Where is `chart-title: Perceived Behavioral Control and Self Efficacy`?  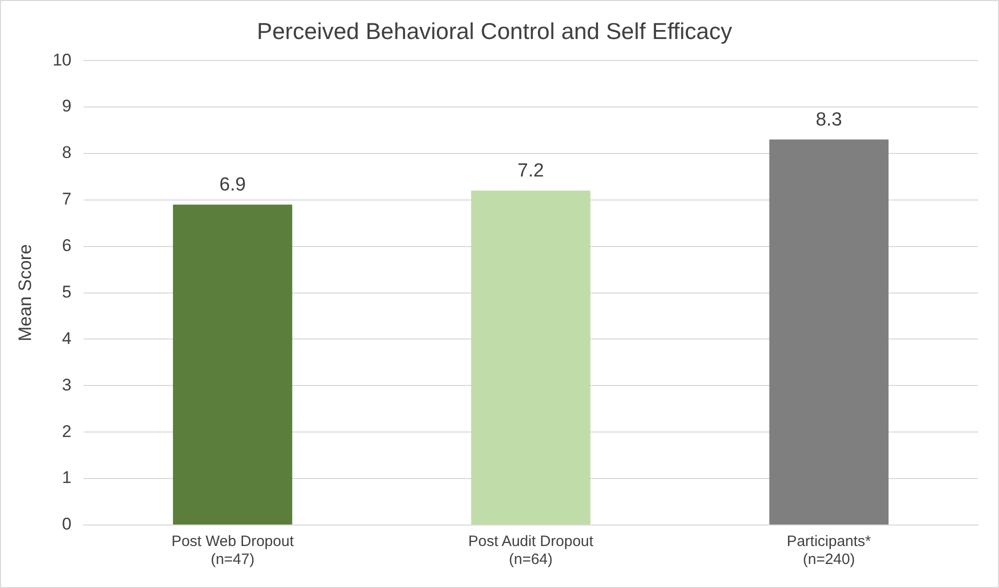 chart-title: Perceived Behavioral Control and Self Efficacy is located at coordinates (494, 31).